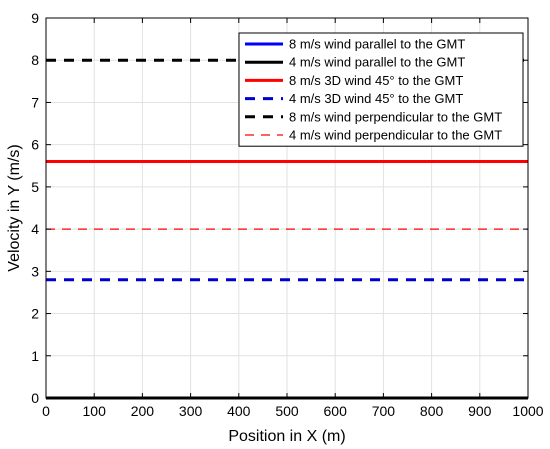  I want to click on y-tick-label: 8, so click(35, 60).